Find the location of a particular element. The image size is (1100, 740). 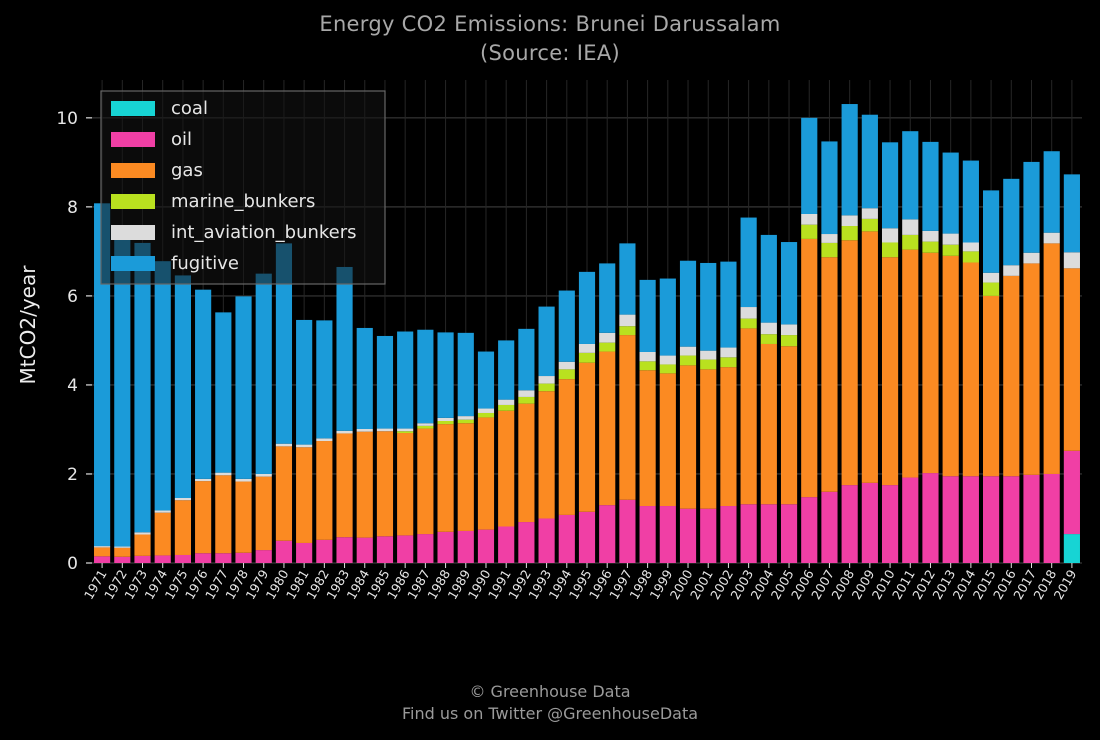

bar-oil-1986 is located at coordinates (405, 549).